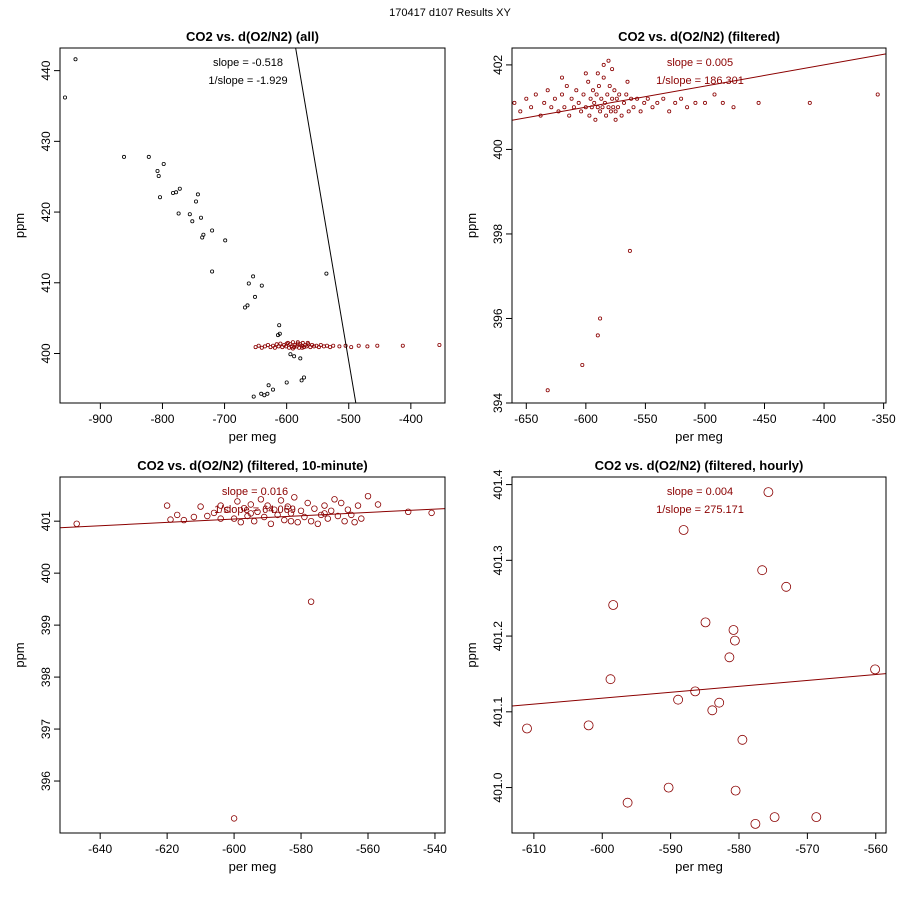 The height and width of the screenshot is (905, 900). Describe the element at coordinates (46, 521) in the screenshot. I see `y-tick-label: 401` at that location.